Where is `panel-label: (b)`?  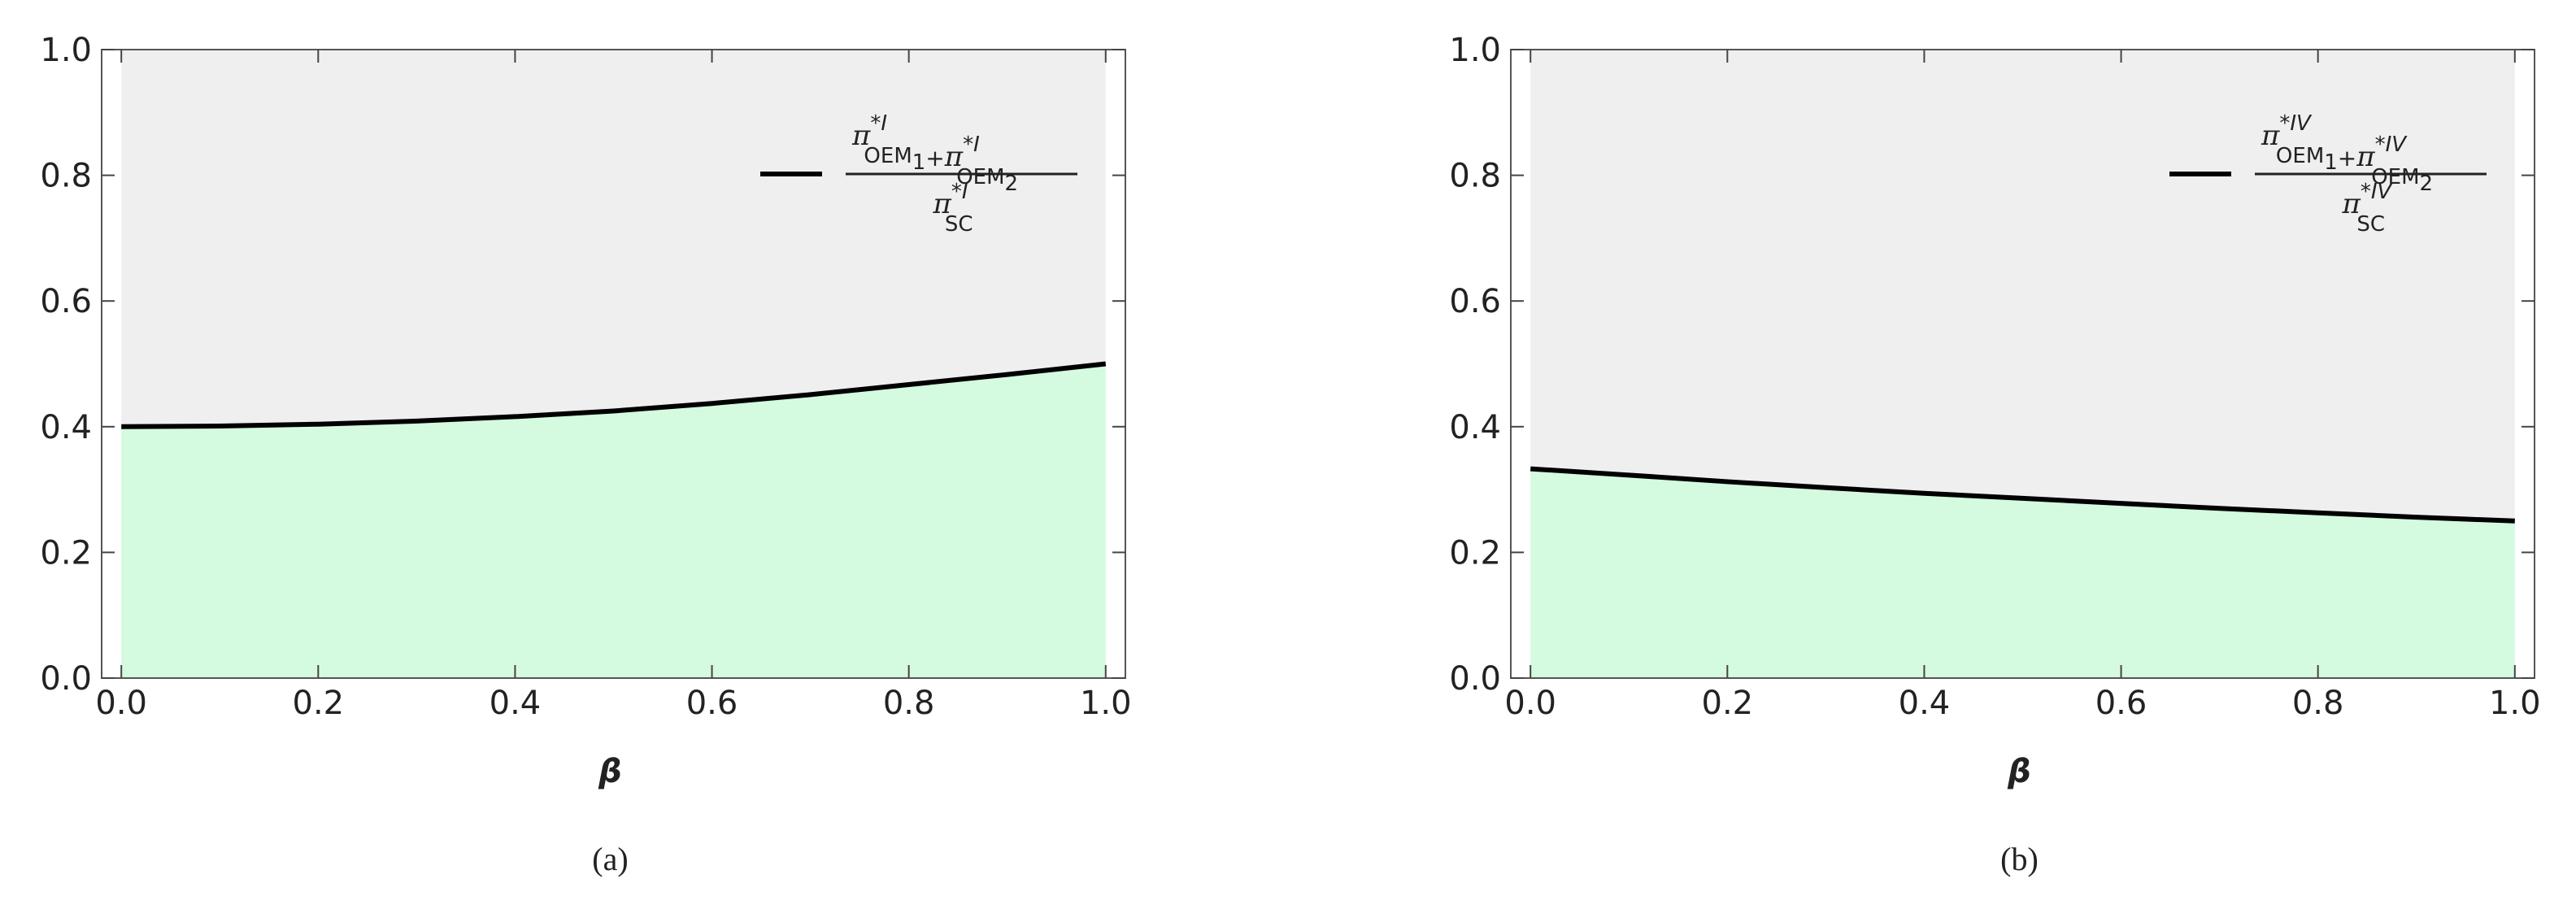
panel-label: (b) is located at coordinates (2019, 859).